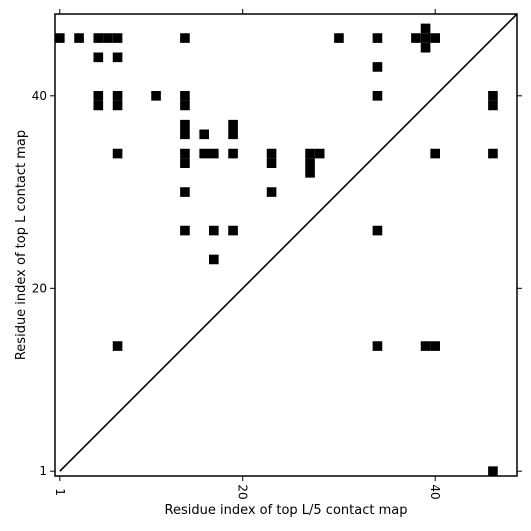 The width and height of the screenshot is (531, 531). Describe the element at coordinates (60, 492) in the screenshot. I see `x-tick-label: 1` at that location.